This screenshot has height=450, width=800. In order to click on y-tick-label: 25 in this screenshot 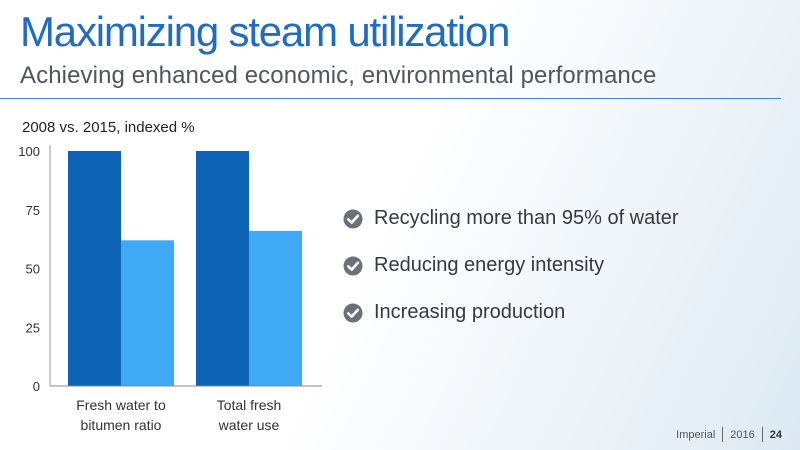, I will do `click(33, 327)`.